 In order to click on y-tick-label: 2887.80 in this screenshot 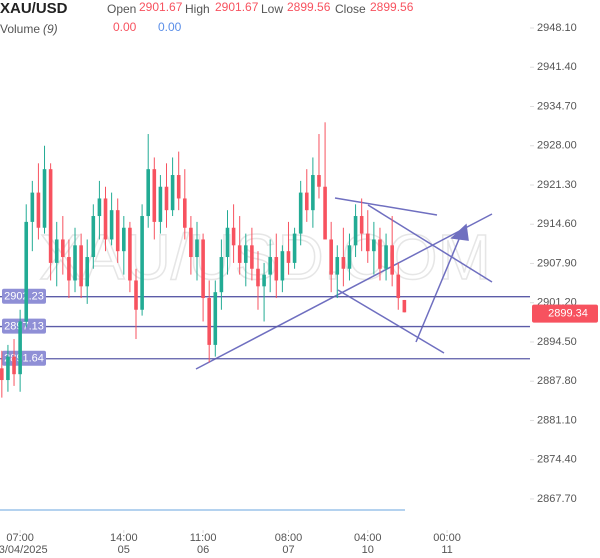, I will do `click(557, 381)`.